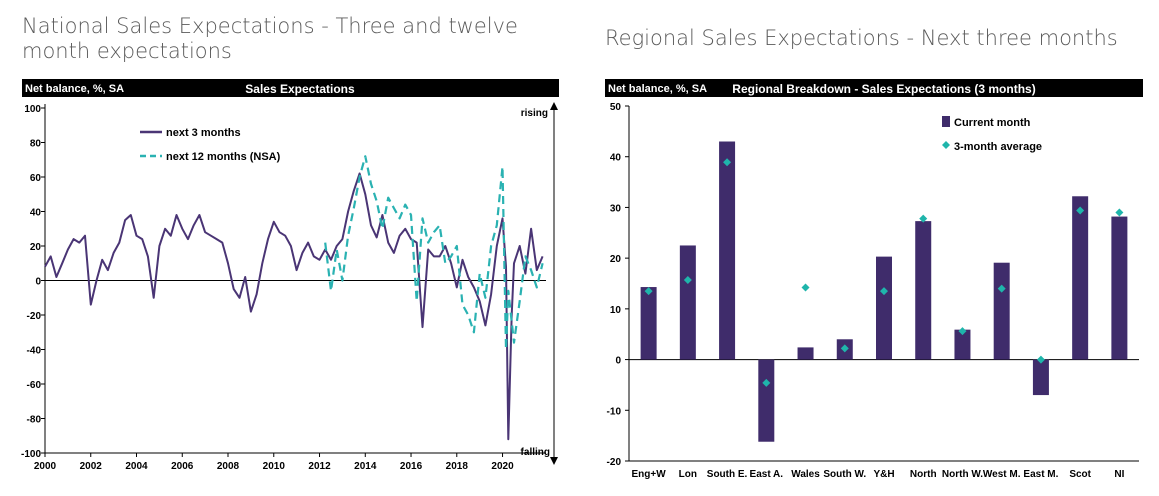  I want to click on category-label: South E., so click(727, 474).